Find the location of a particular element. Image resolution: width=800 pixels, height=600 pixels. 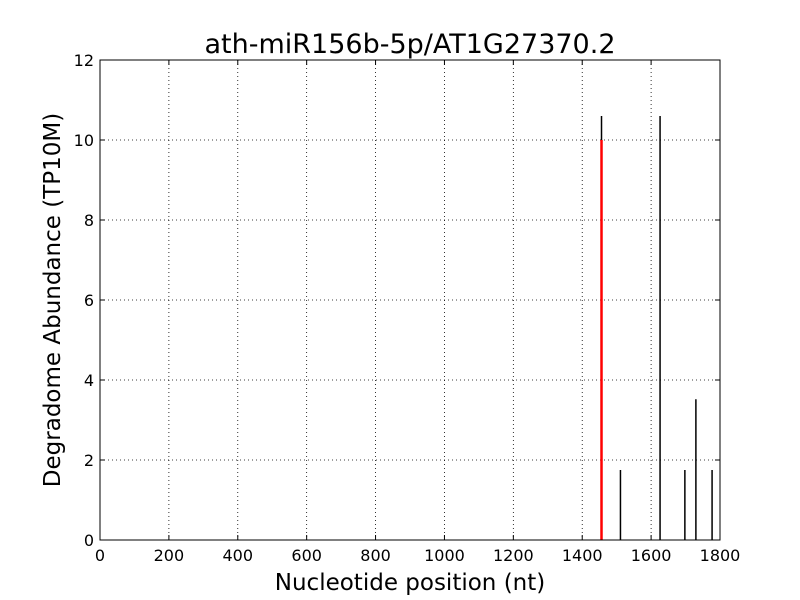

y-tick-label: 0 is located at coordinates (89, 540).